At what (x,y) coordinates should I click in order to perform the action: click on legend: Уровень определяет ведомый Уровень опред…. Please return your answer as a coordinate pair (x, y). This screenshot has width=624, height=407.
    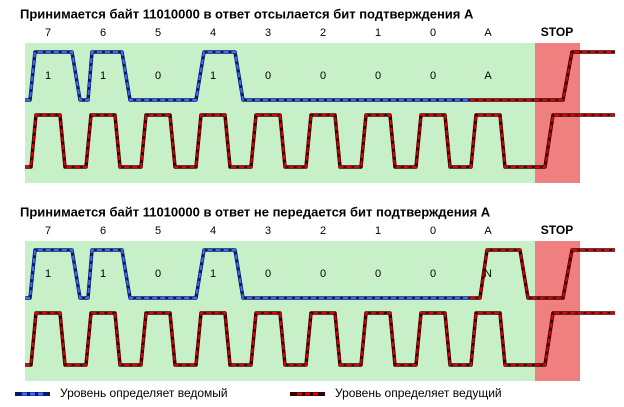
    Looking at the image, I should click on (258, 393).